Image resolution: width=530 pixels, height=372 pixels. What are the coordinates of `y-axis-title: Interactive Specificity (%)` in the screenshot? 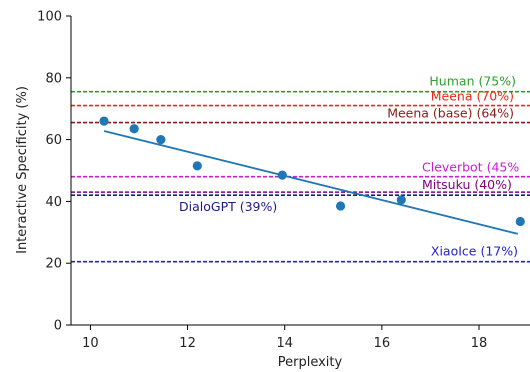 It's located at (22, 170).